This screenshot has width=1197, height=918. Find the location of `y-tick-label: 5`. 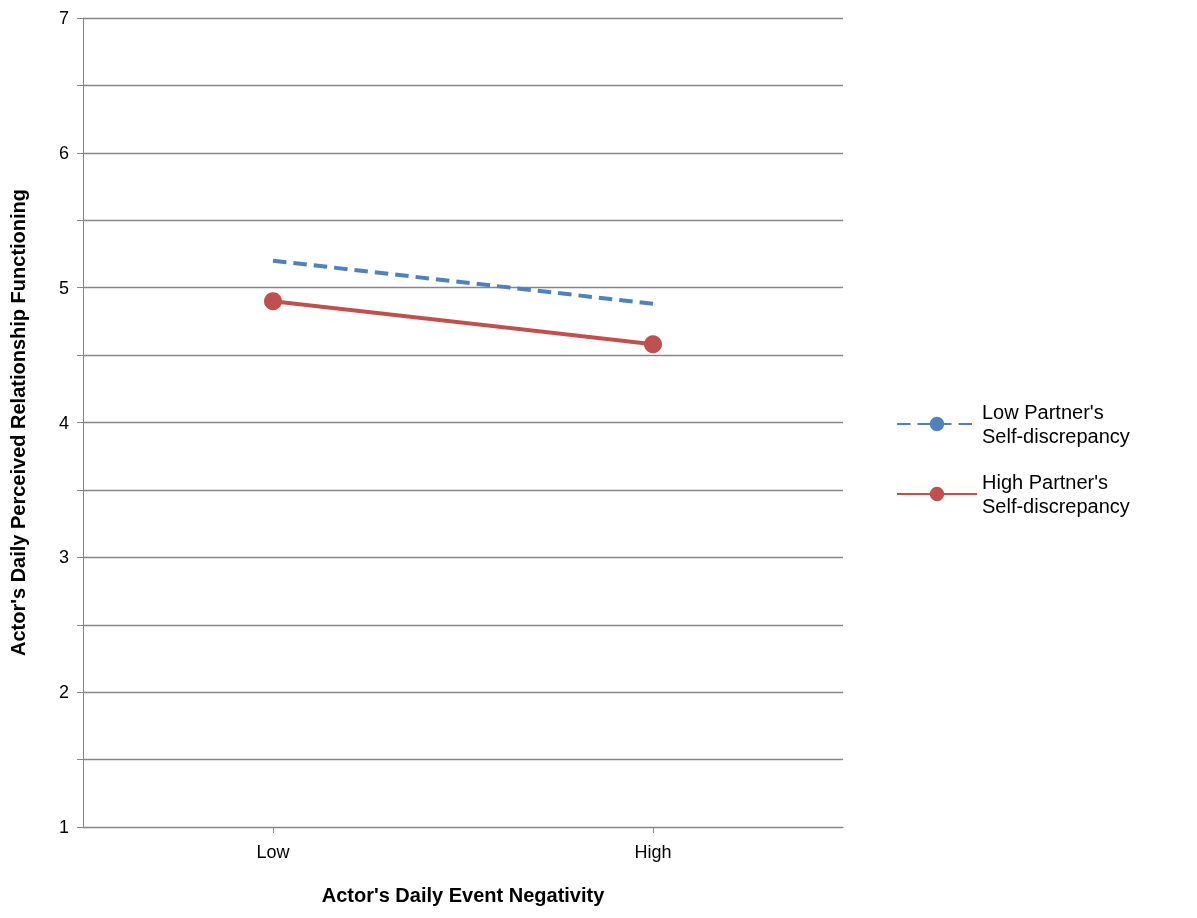

y-tick-label: 5 is located at coordinates (63, 287).